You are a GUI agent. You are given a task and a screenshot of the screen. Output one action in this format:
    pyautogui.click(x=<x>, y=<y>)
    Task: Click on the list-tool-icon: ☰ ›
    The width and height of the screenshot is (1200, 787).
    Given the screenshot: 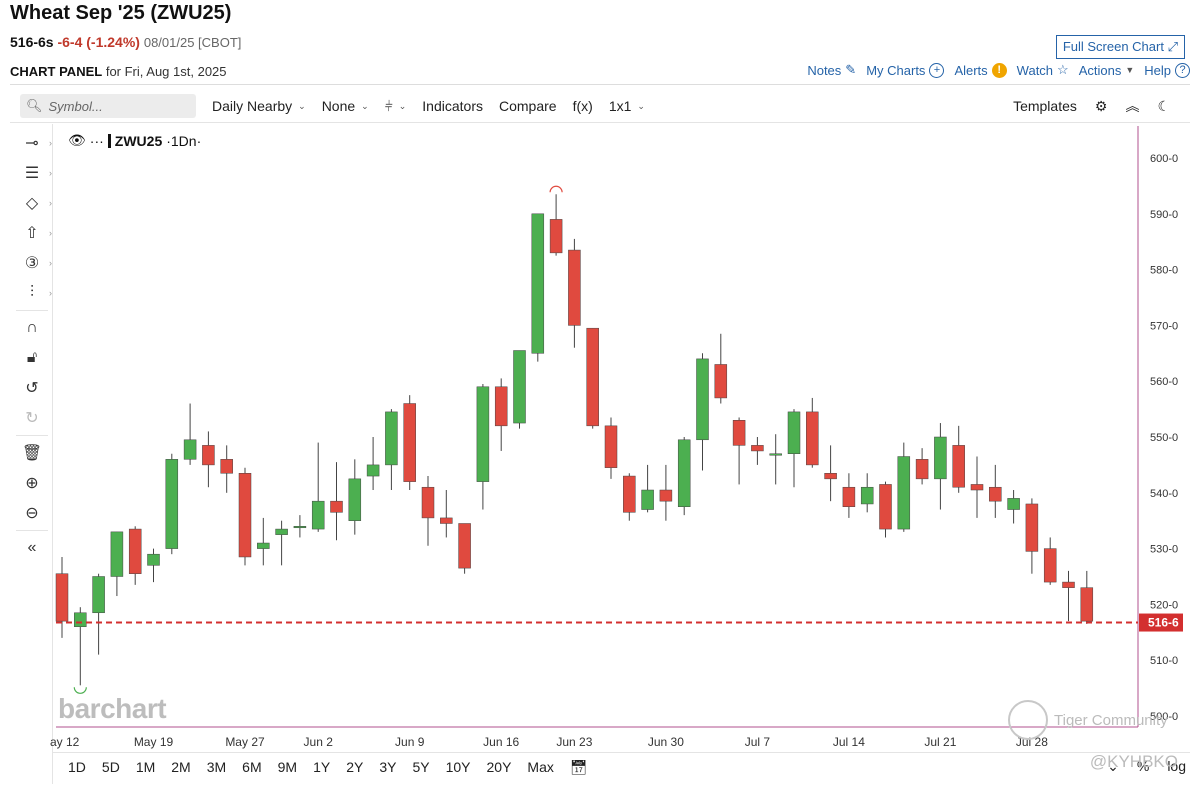 What is the action you would take?
    pyautogui.click(x=38, y=173)
    